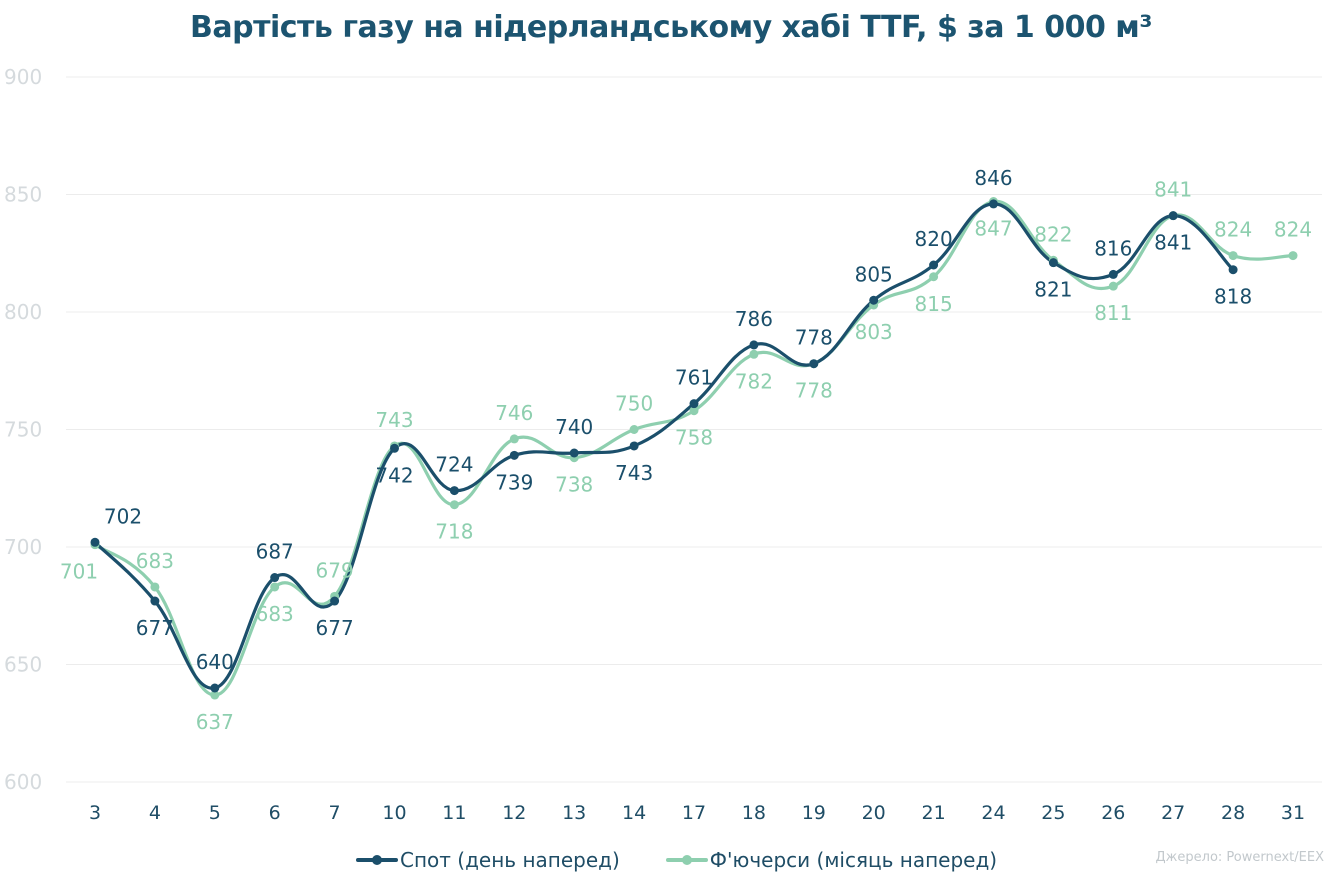 Image resolution: width=1342 pixels, height=884 pixels. Describe the element at coordinates (335, 813) in the screenshot. I see `x-tick-label: 7` at that location.